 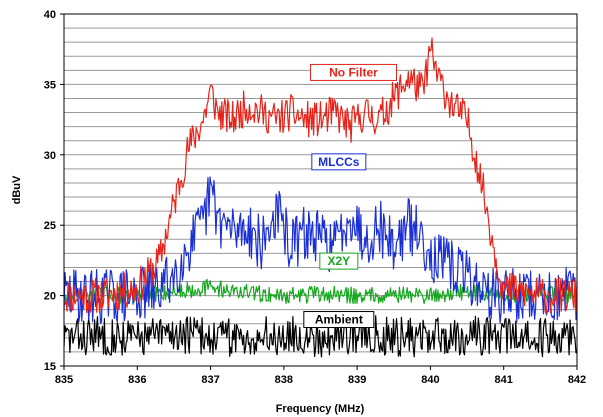 I want to click on x-tick-label: 836, so click(x=137, y=380).